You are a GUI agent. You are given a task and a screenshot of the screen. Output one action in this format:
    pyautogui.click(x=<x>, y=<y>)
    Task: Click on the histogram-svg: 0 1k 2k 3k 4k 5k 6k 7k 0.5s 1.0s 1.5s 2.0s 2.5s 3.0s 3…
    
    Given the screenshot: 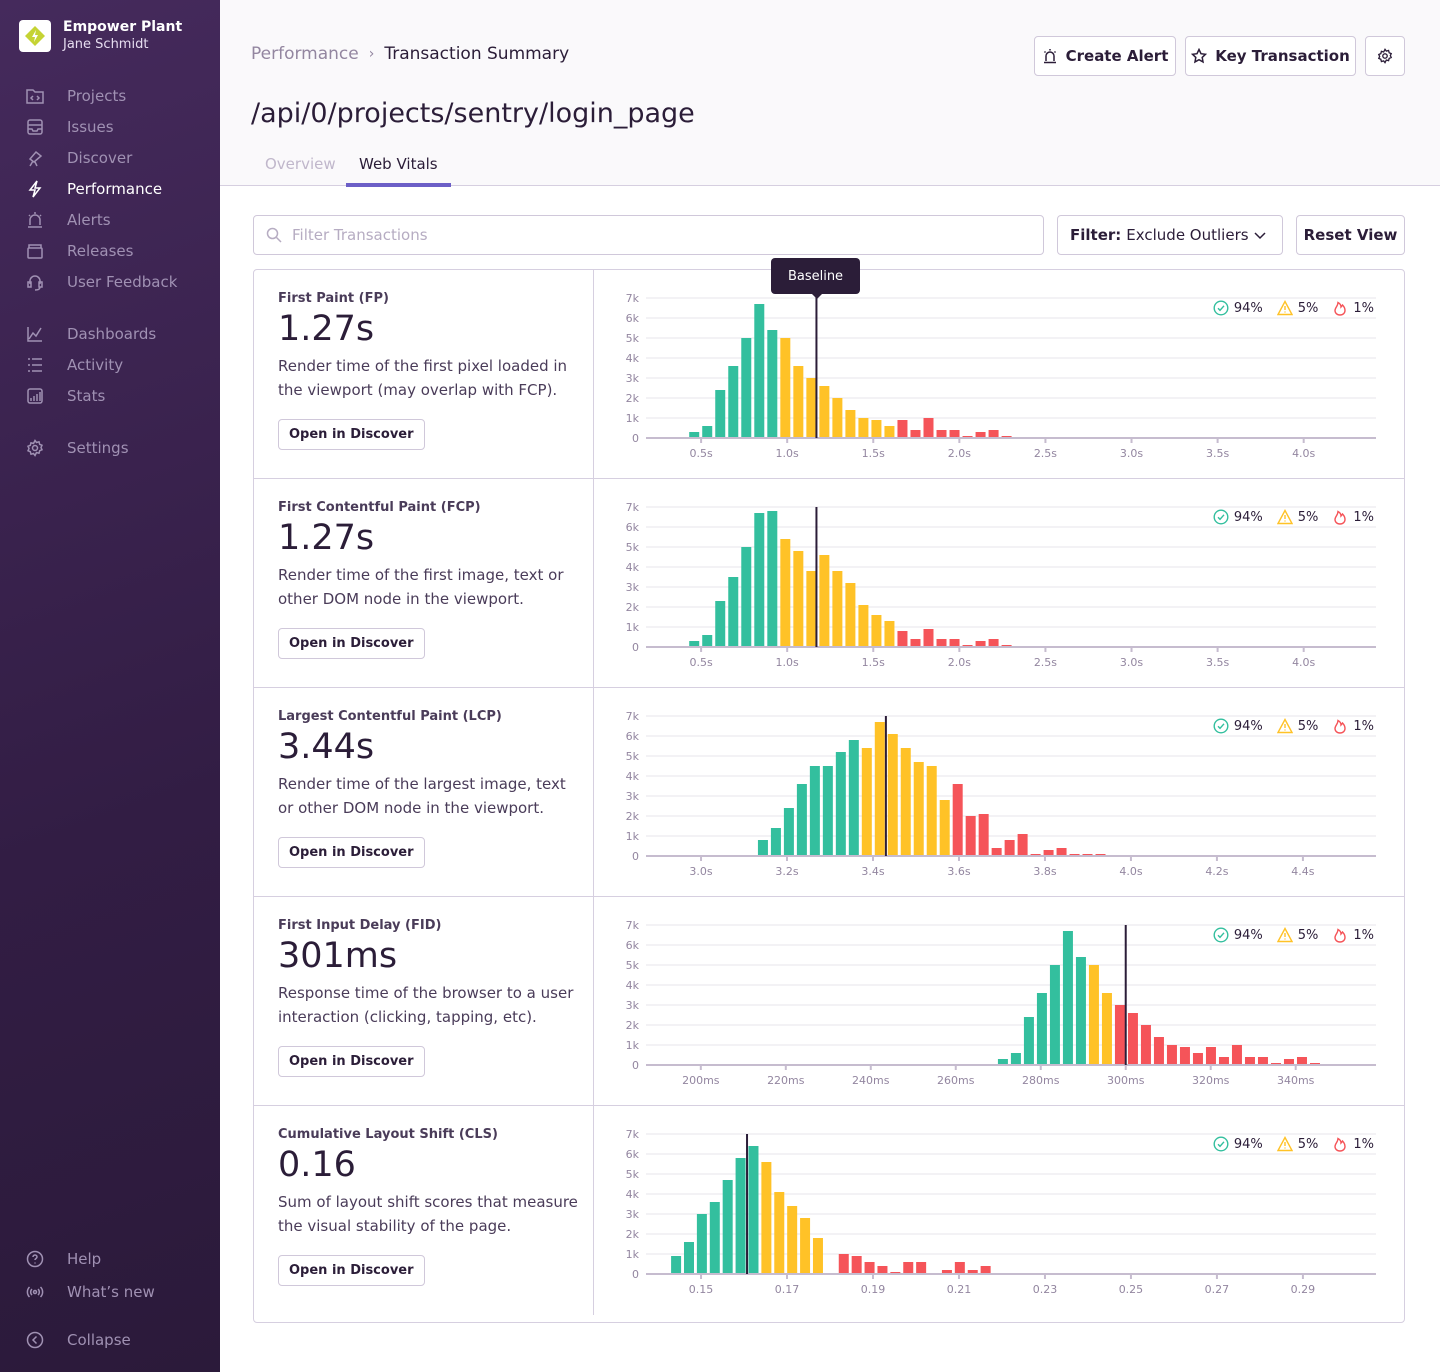 What is the action you would take?
    pyautogui.click(x=1001, y=376)
    